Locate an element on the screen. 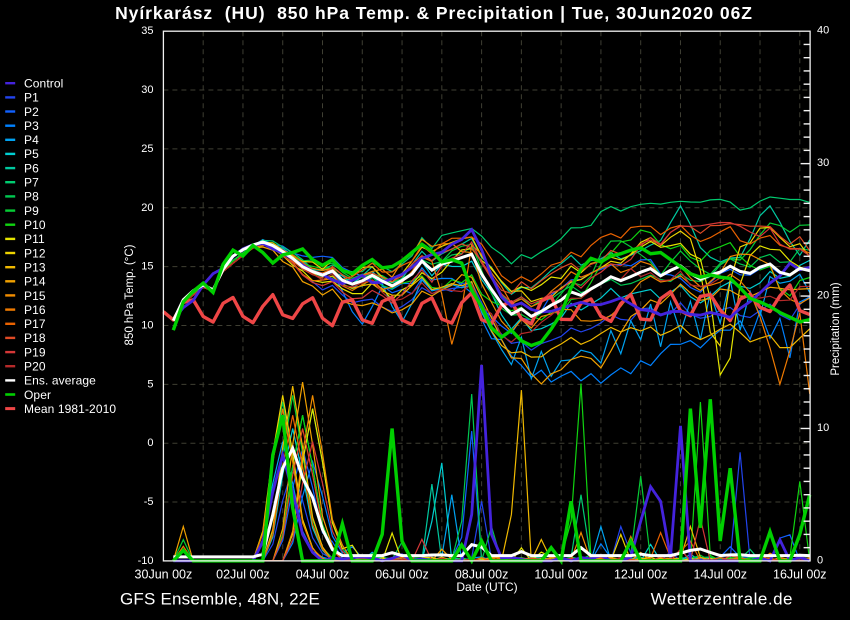 The width and height of the screenshot is (850, 620). svg-text: P9 is located at coordinates (31, 211).